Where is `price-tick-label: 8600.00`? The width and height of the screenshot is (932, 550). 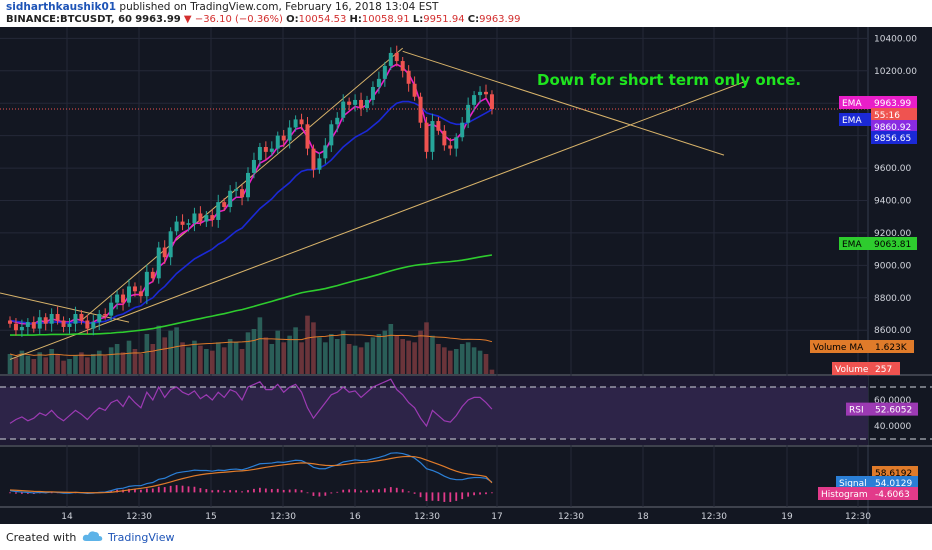
price-tick-label: 8600.00 is located at coordinates (892, 331).